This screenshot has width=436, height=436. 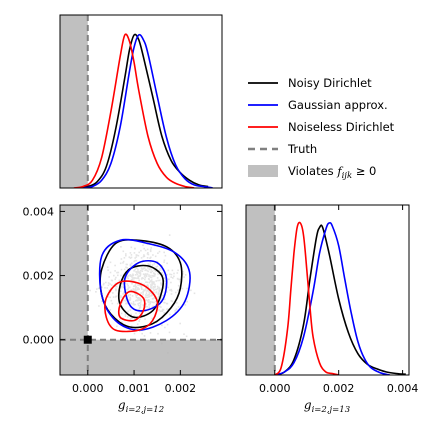 I want to click on violation-region, so click(x=74, y=101).